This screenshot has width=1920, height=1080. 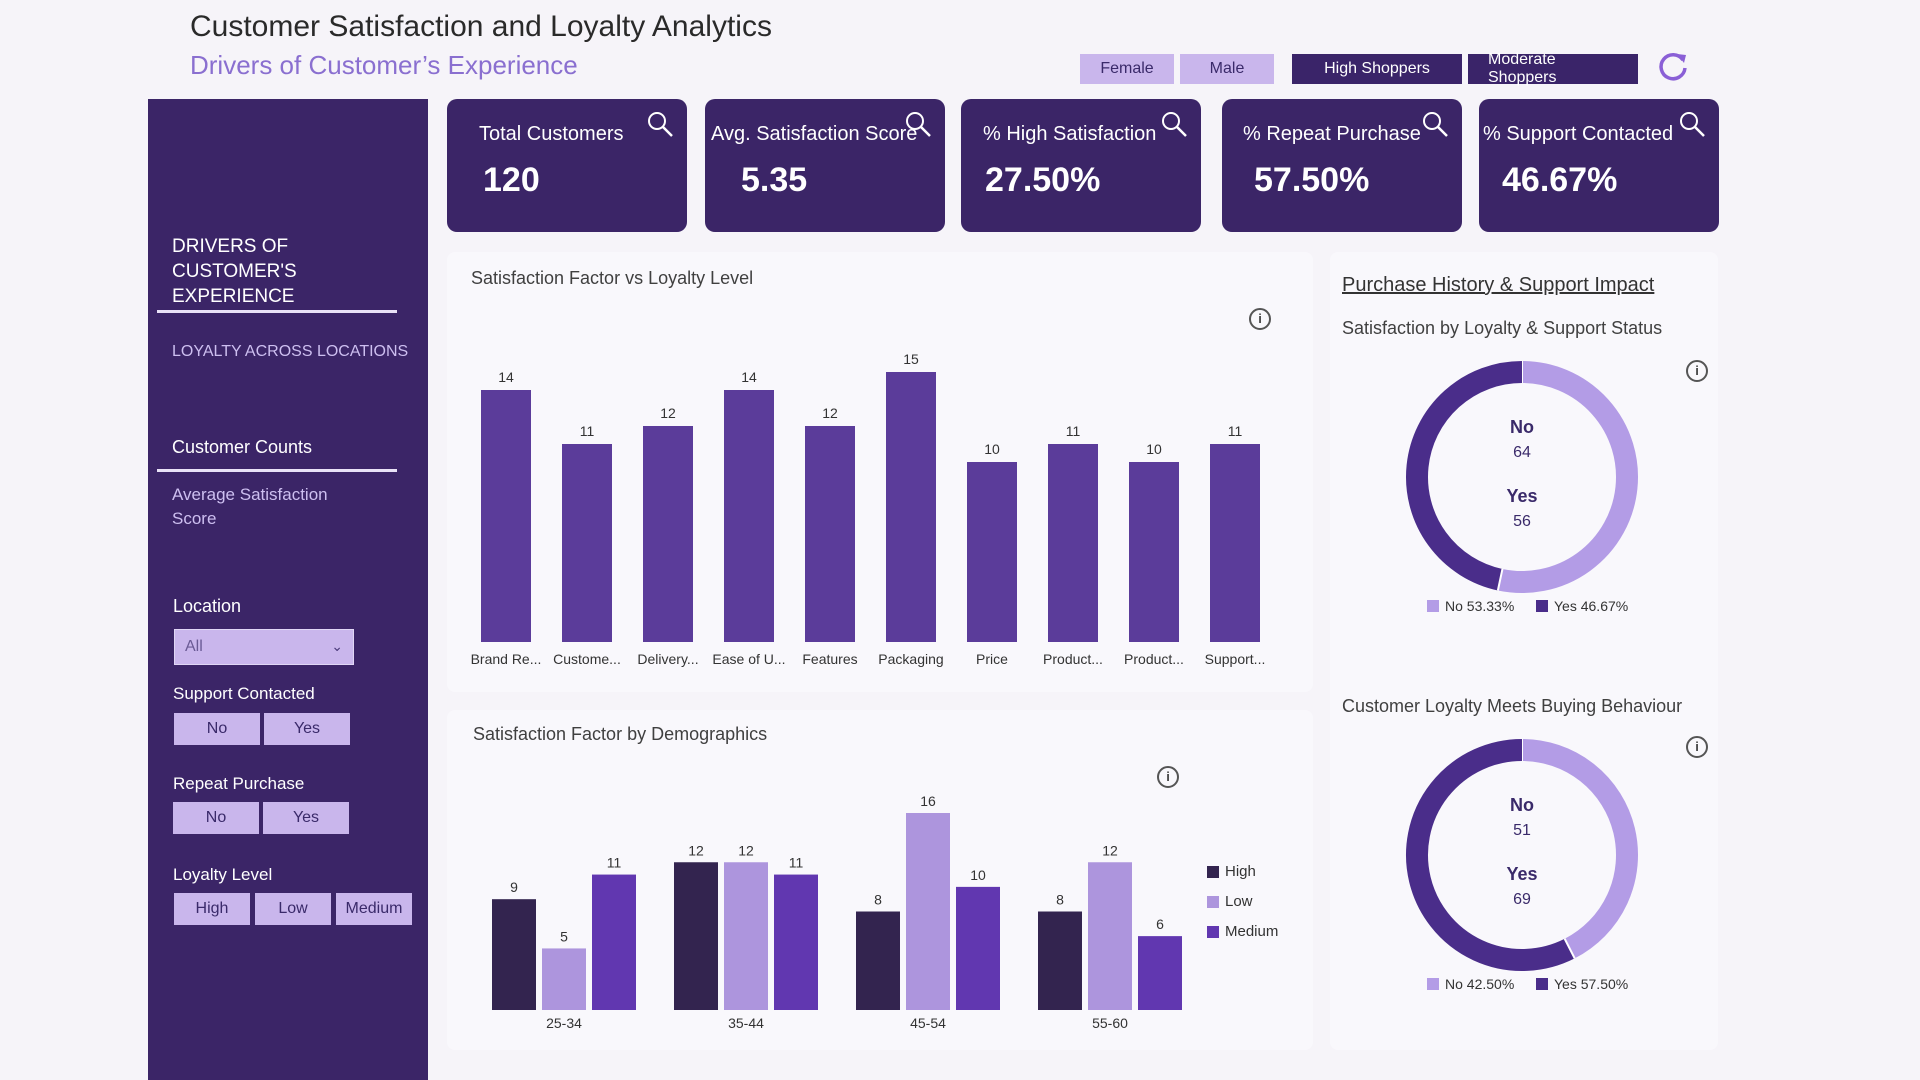 What do you see at coordinates (1522, 899) in the screenshot?
I see `donut-yes-value: 69` at bounding box center [1522, 899].